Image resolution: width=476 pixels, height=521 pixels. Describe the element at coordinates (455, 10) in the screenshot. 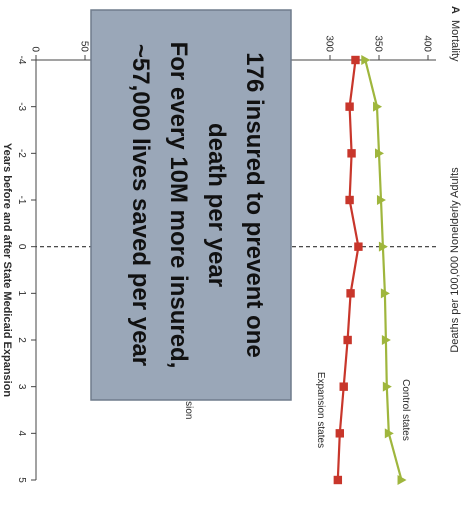

I see `panel-label: A` at that location.